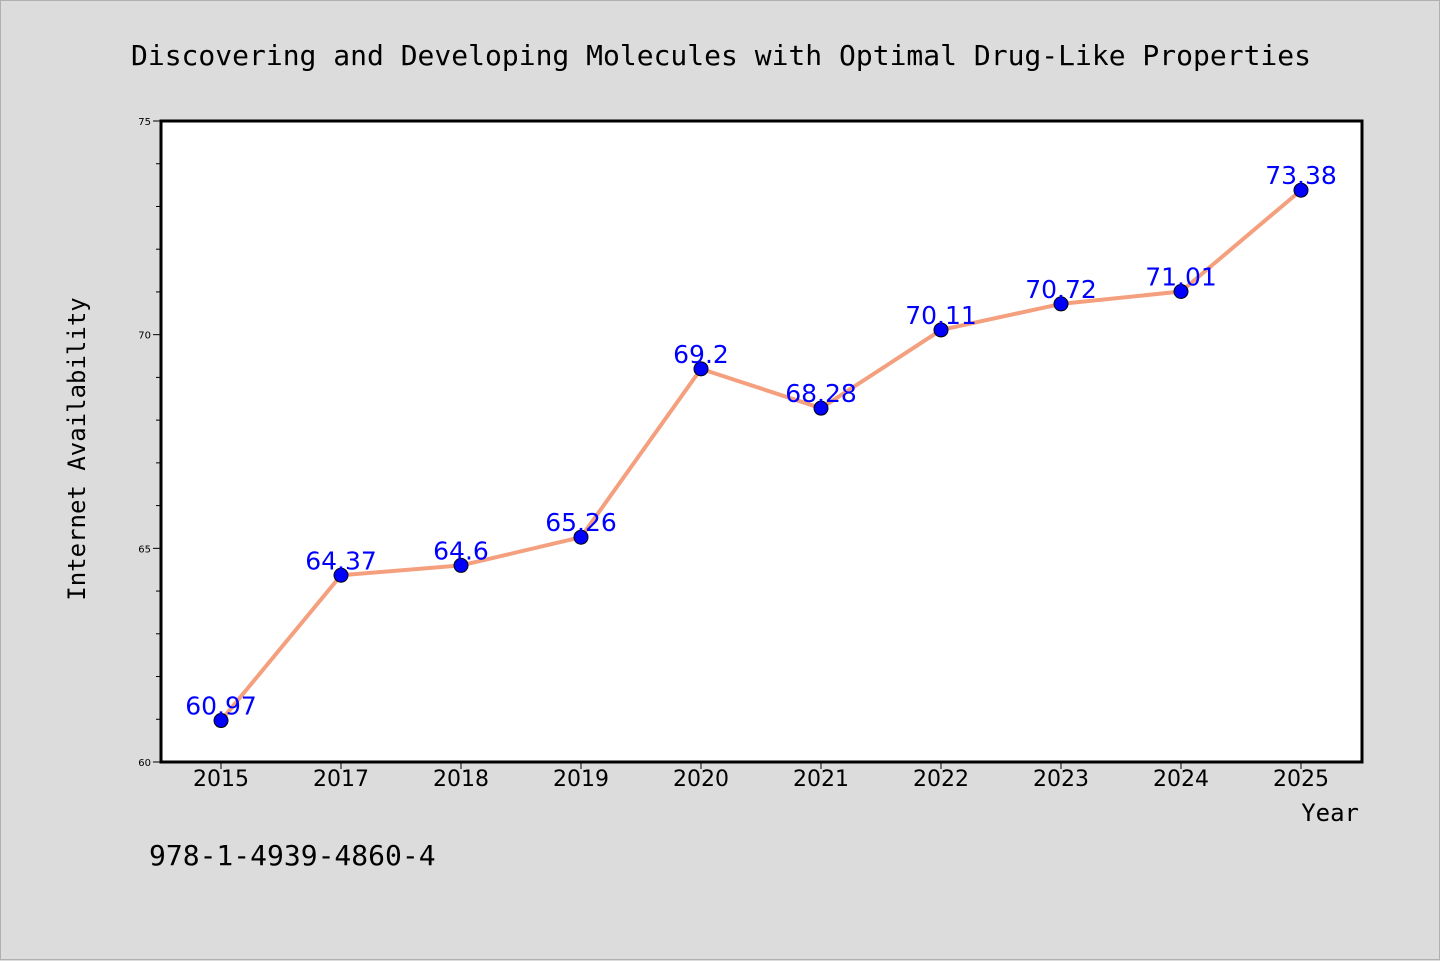 The width and height of the screenshot is (1440, 961). What do you see at coordinates (701, 779) in the screenshot?
I see `x-tick-label: 2020` at bounding box center [701, 779].